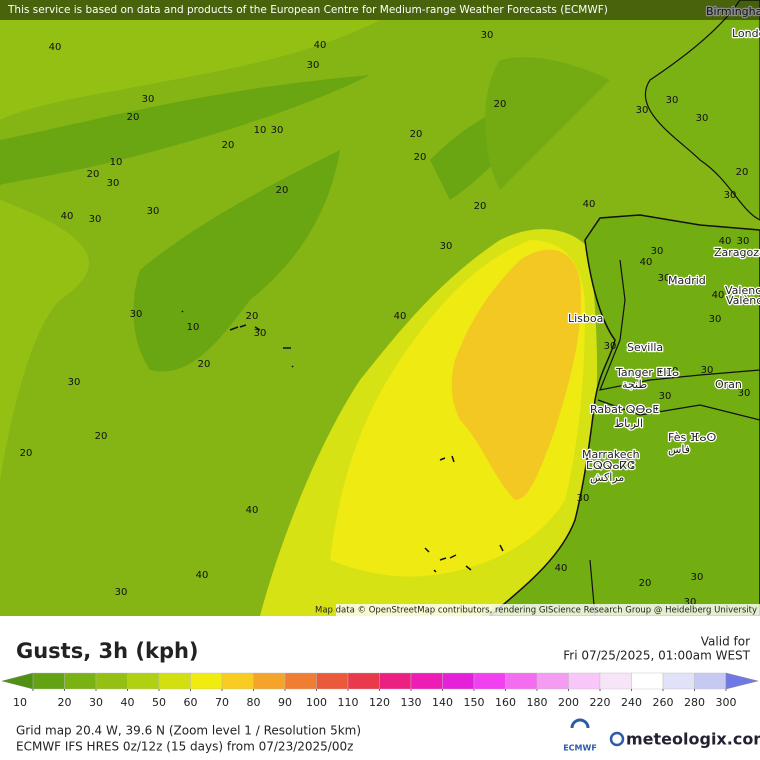 This screenshot has height=760, width=760. Describe the element at coordinates (679, 325) in the screenshot. I see `border` at that location.